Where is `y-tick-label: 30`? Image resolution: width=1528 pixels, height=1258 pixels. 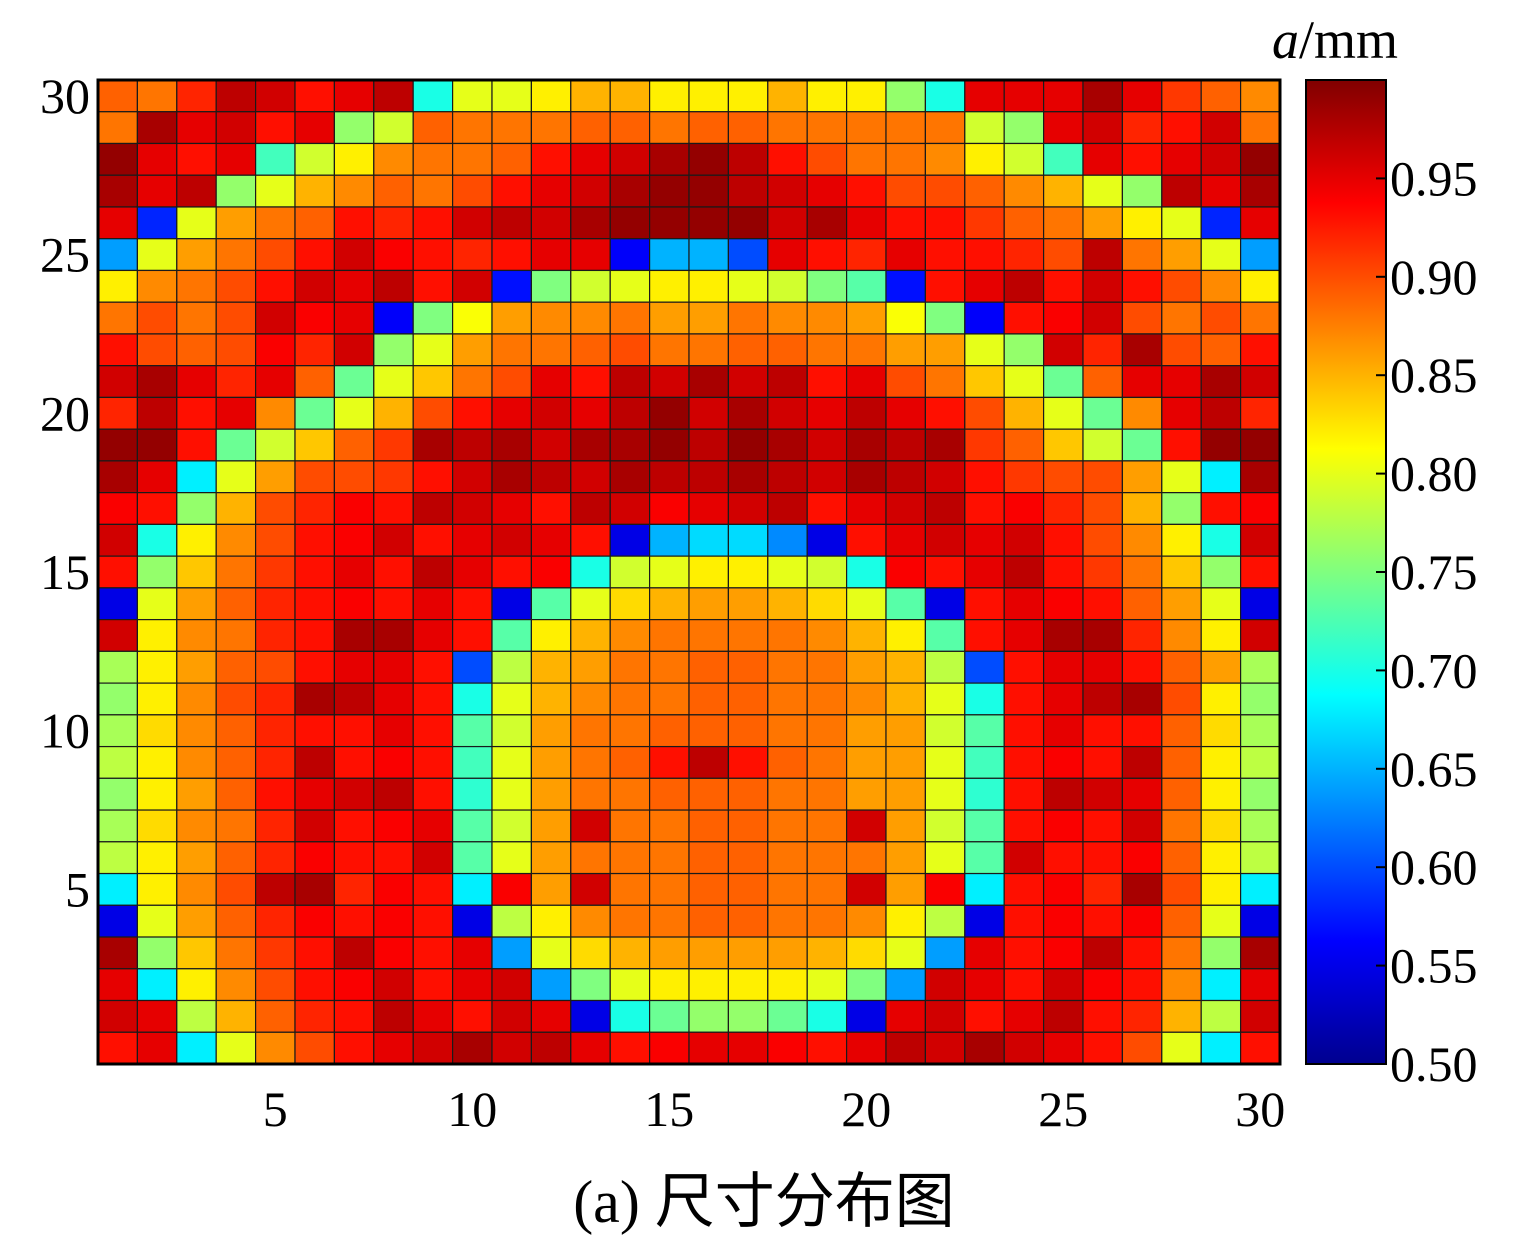 y-tick-label: 30 is located at coordinates (65, 96).